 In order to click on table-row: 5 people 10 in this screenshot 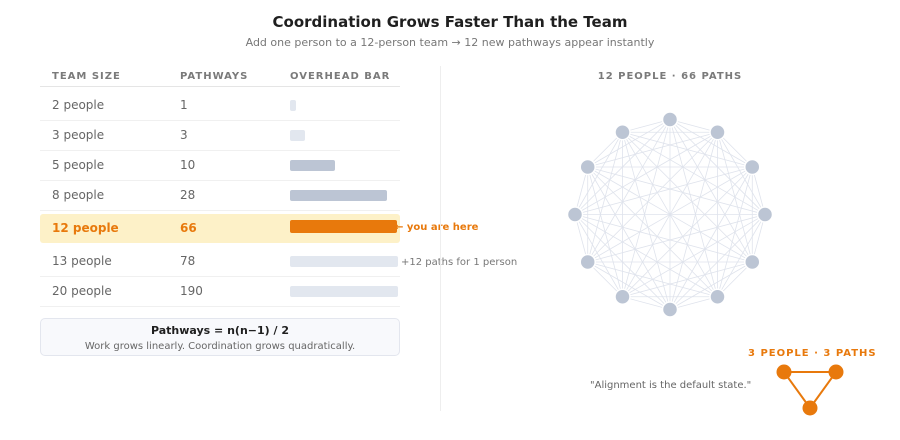, I will do `click(220, 166)`.